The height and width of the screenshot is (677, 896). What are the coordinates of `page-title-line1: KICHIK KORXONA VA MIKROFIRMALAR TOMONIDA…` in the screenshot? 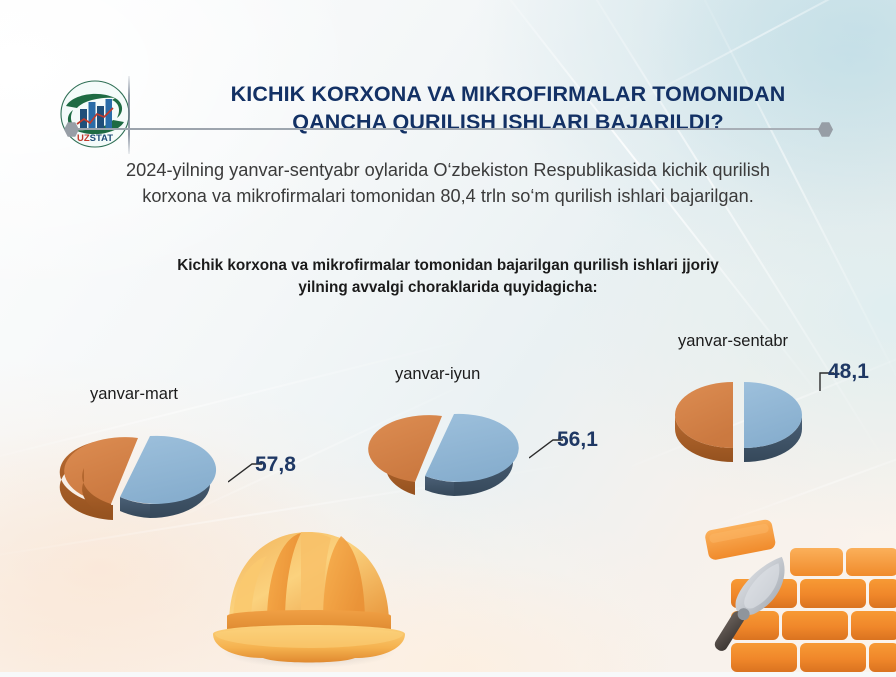 It's located at (508, 94).